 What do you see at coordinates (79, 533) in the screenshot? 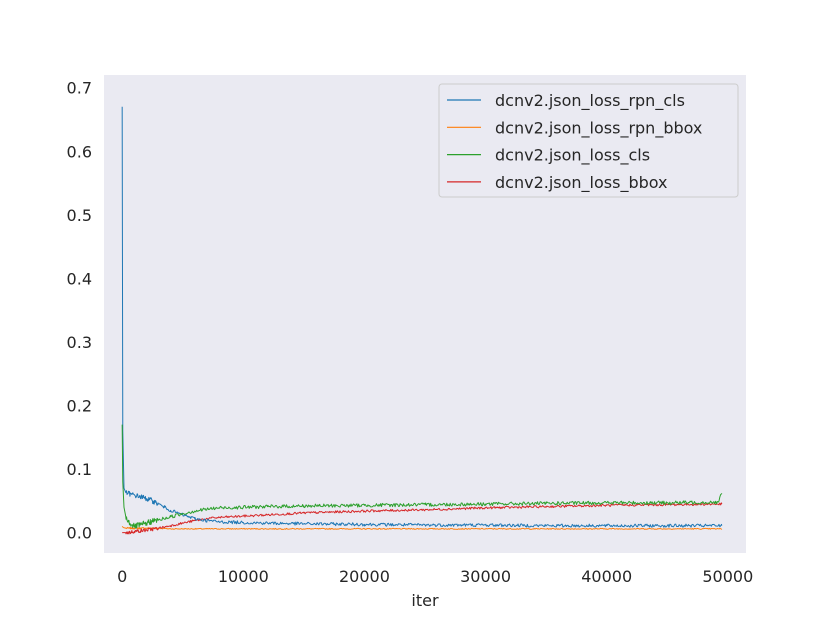
I see `y-tick-label: 0.0` at bounding box center [79, 533].